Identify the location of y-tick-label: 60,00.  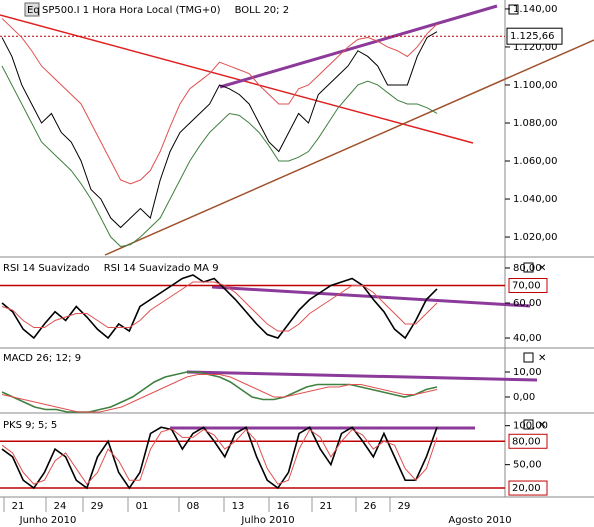
(527, 303).